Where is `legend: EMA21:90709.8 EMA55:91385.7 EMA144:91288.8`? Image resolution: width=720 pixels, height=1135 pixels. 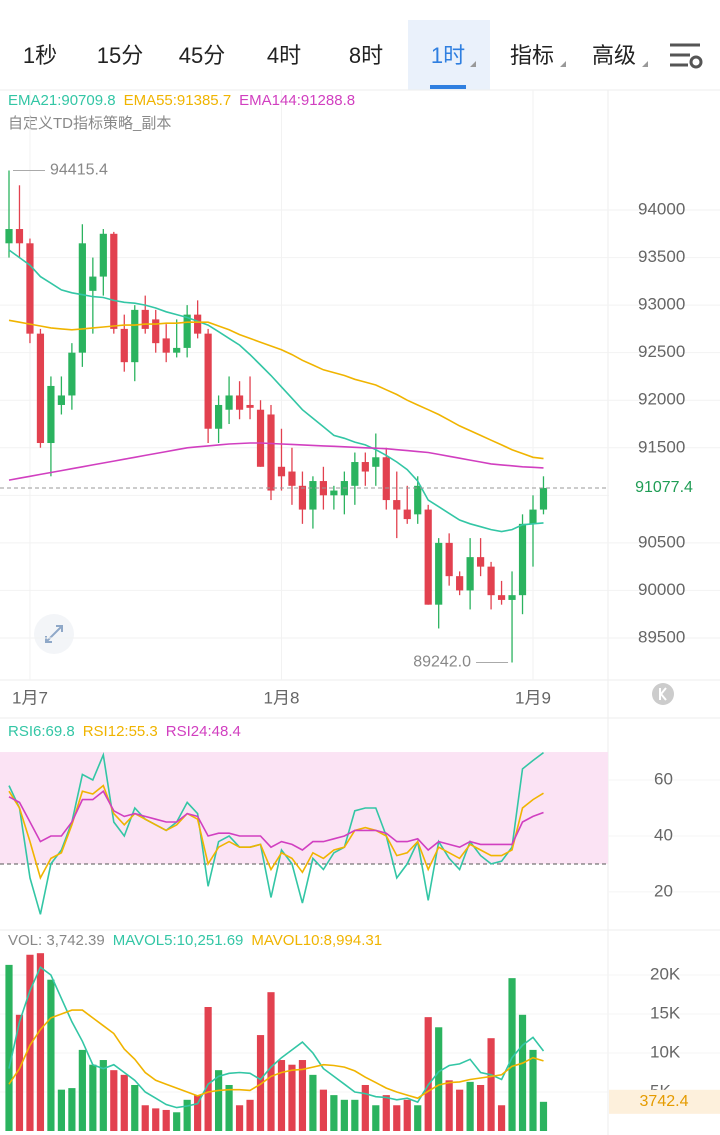 legend: EMA21:90709.8 EMA55:91385.7 EMA144:91288.8 is located at coordinates (181, 100).